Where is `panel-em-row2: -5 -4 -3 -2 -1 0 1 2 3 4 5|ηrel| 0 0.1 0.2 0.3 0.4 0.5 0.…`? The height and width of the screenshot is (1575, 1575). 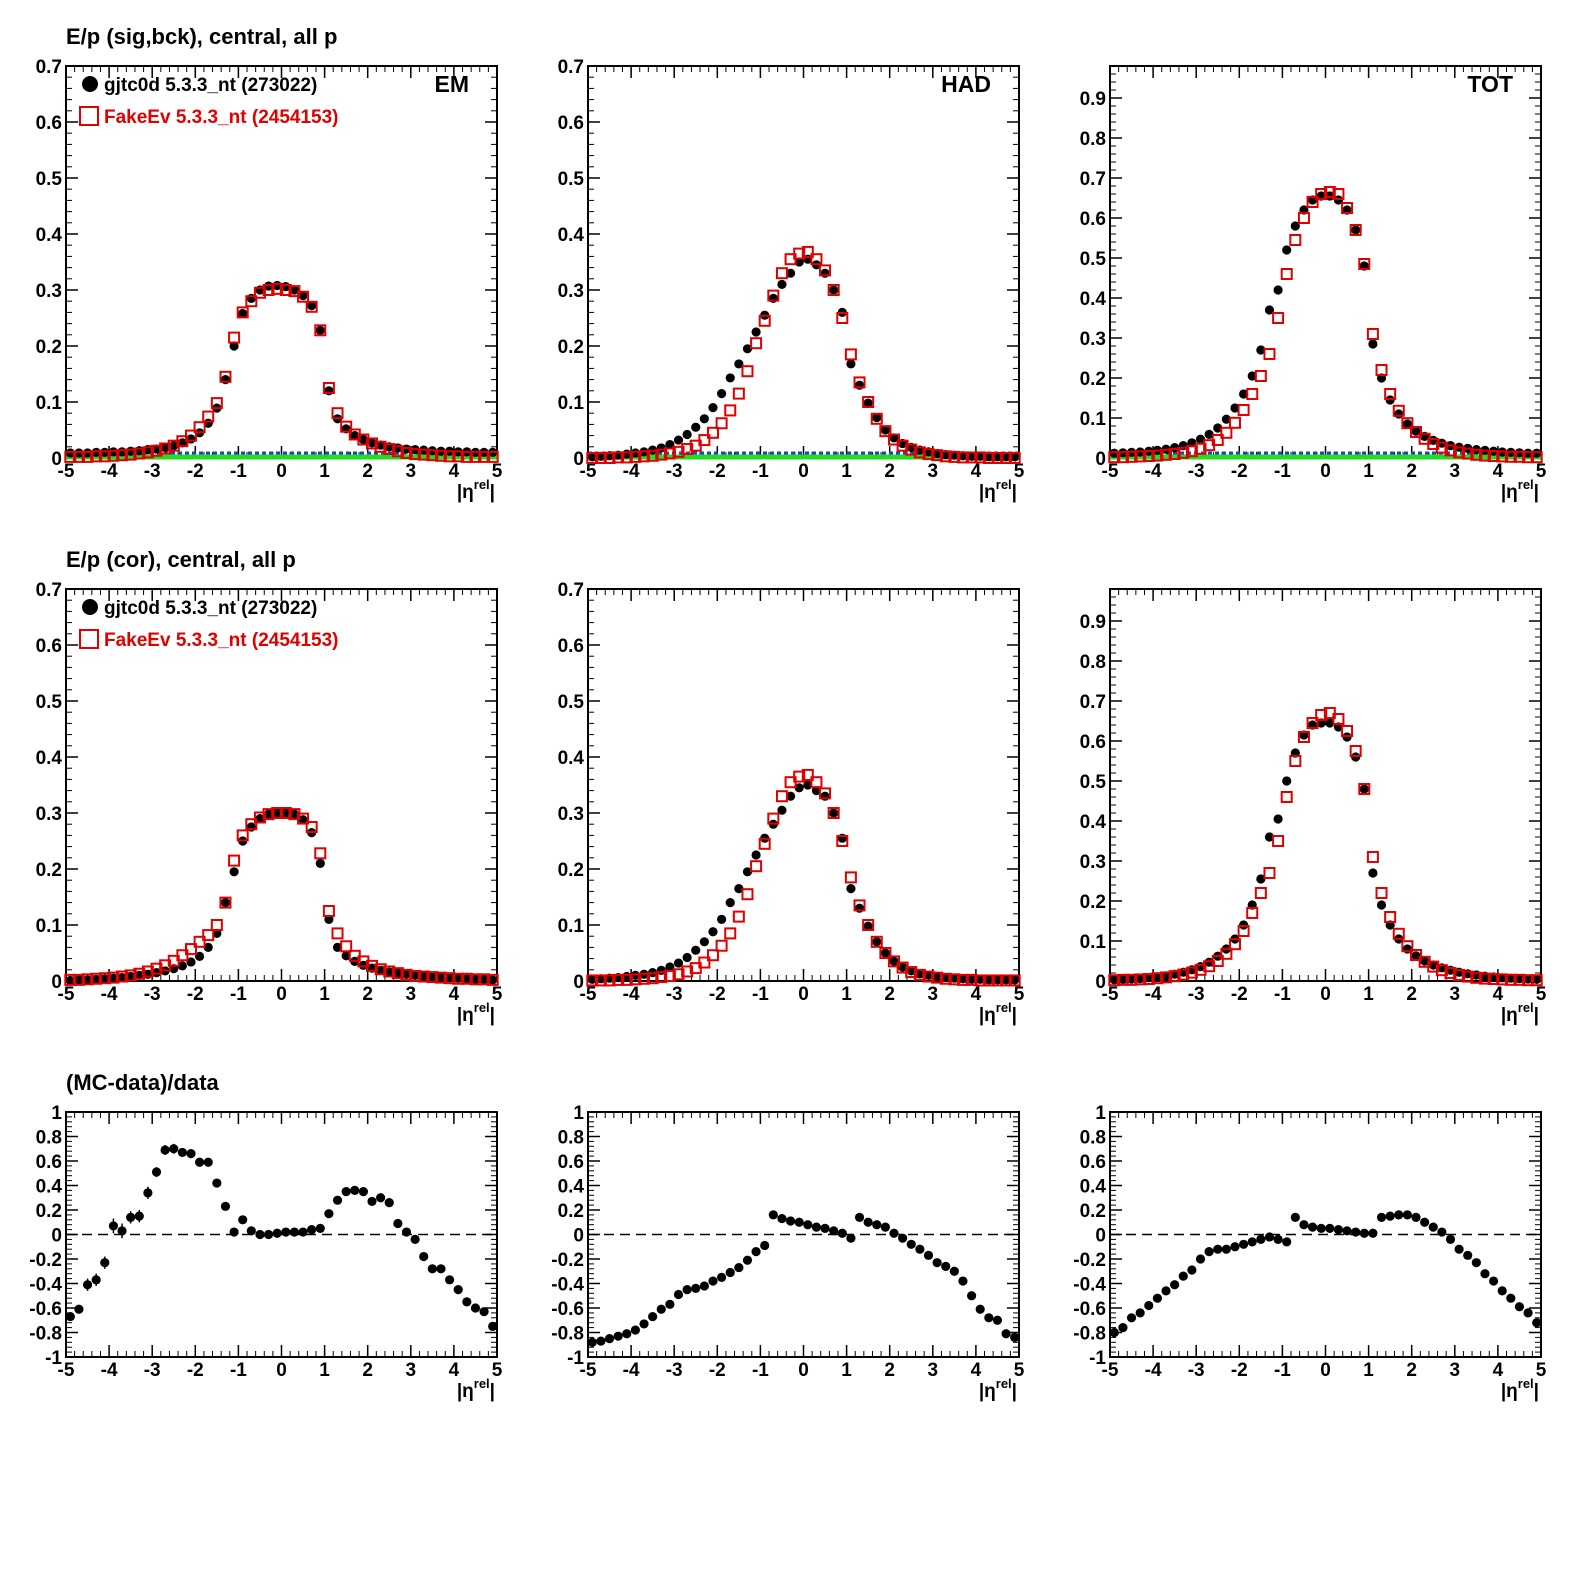 panel-em-row2: -5 -4 -3 -2 -1 0 1 2 3 4 5|ηrel| 0 0.1 0.2 0.3 0.4 0.5 0.… is located at coordinates (269, 803).